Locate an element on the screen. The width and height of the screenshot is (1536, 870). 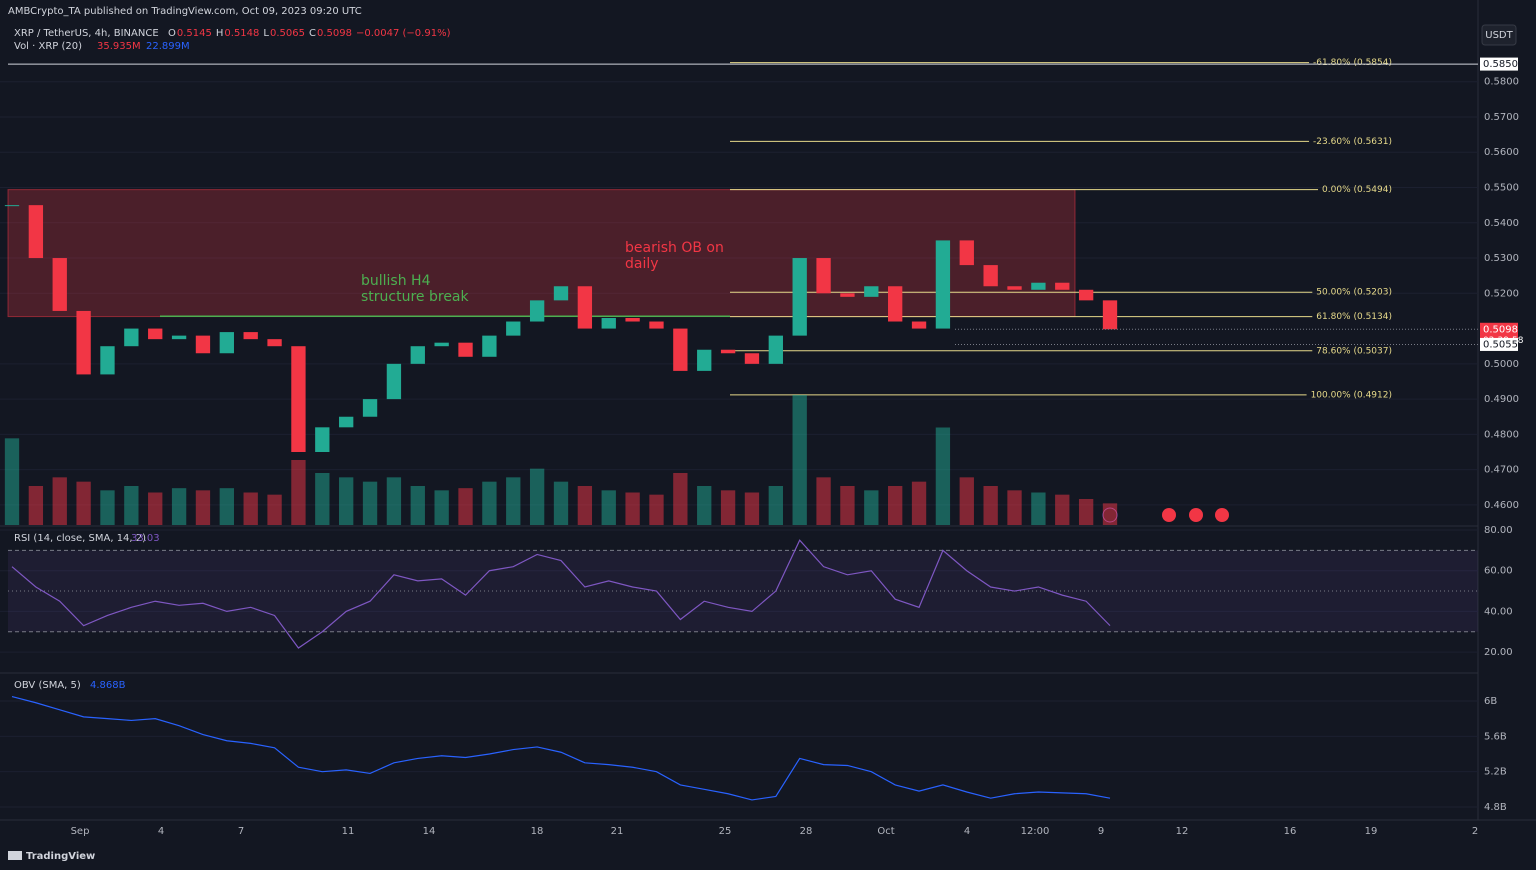
y-tick-label: 0.5800 is located at coordinates (1501, 82).